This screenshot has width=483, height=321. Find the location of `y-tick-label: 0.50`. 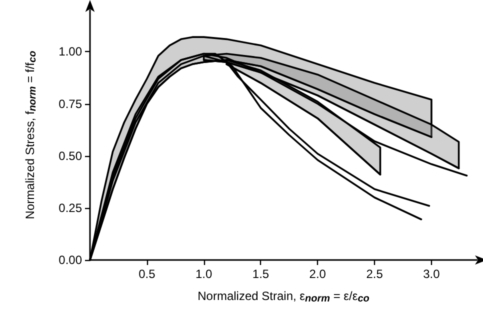

y-tick-label: 0.50 is located at coordinates (70, 155).